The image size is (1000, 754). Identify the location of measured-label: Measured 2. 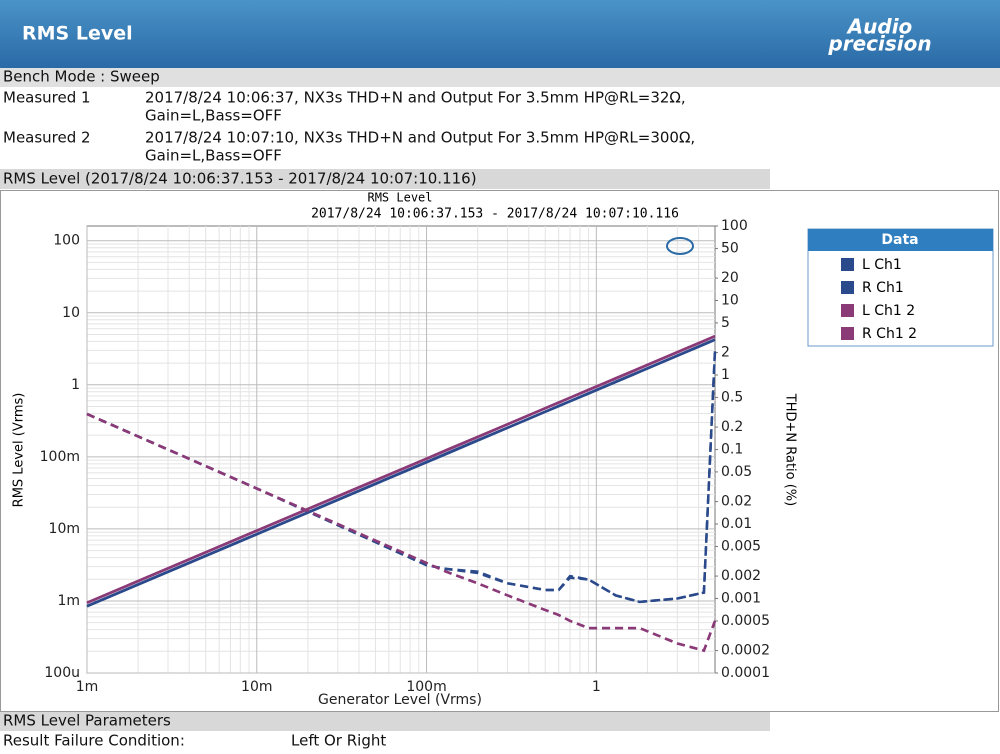
(47, 138).